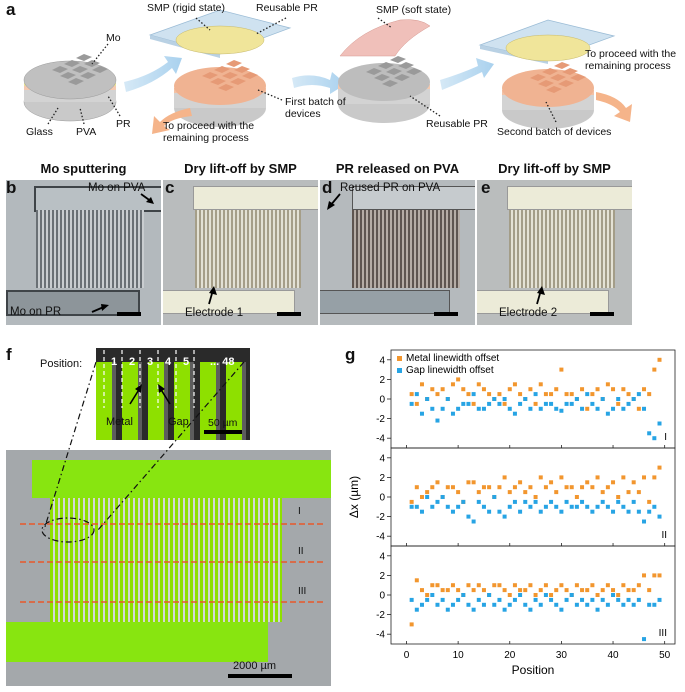  I want to click on subplot-frame, so click(533, 497).